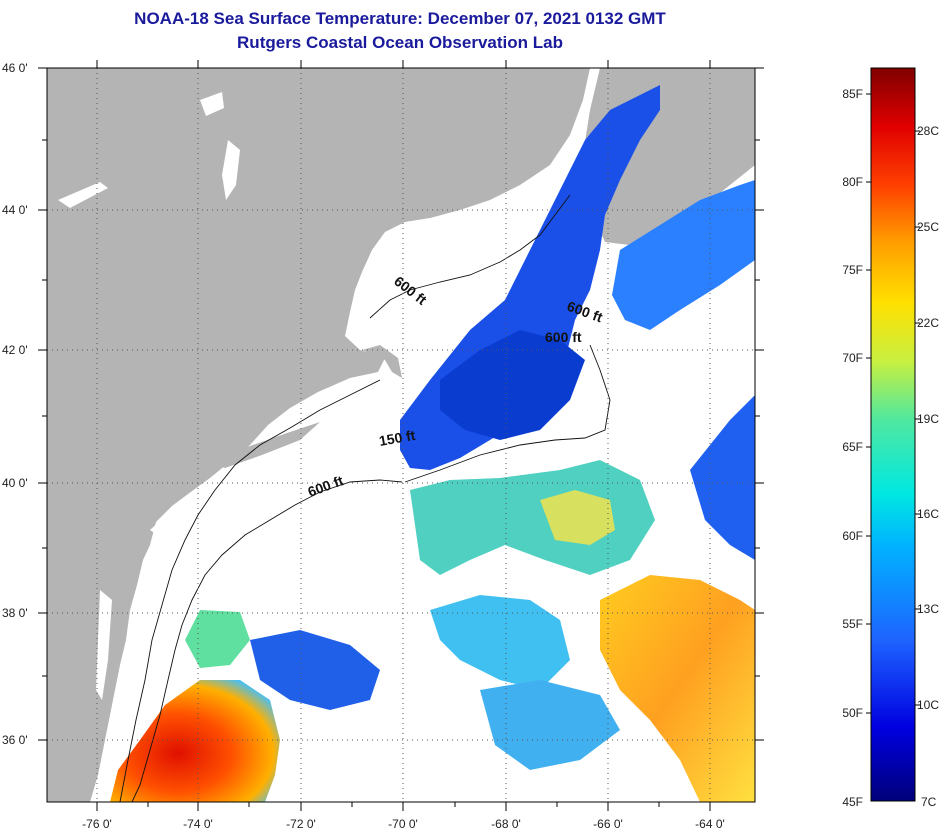 Image resolution: width=944 pixels, height=832 pixels. I want to click on lon-label: -70 0', so click(403, 824).